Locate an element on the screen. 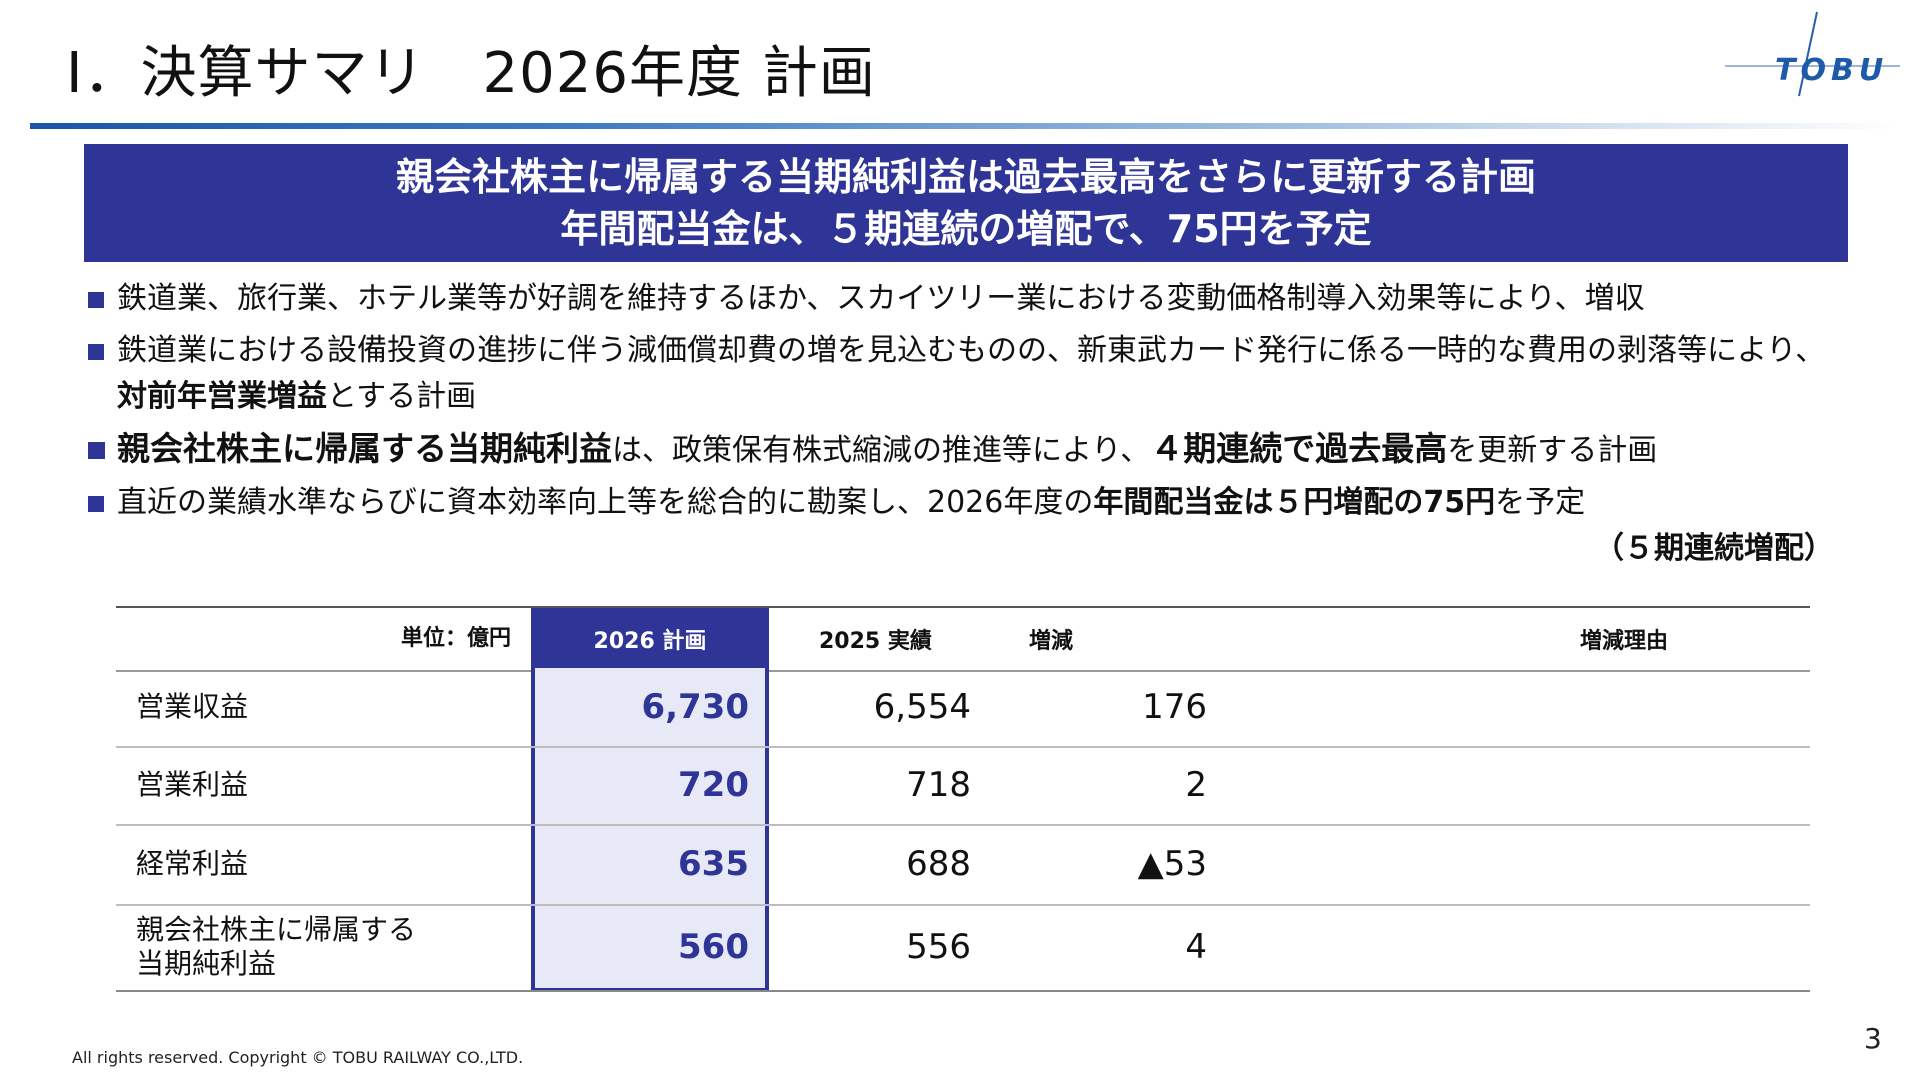 The image size is (1920, 1080). reason-header: 増減理由 is located at coordinates (1624, 641).